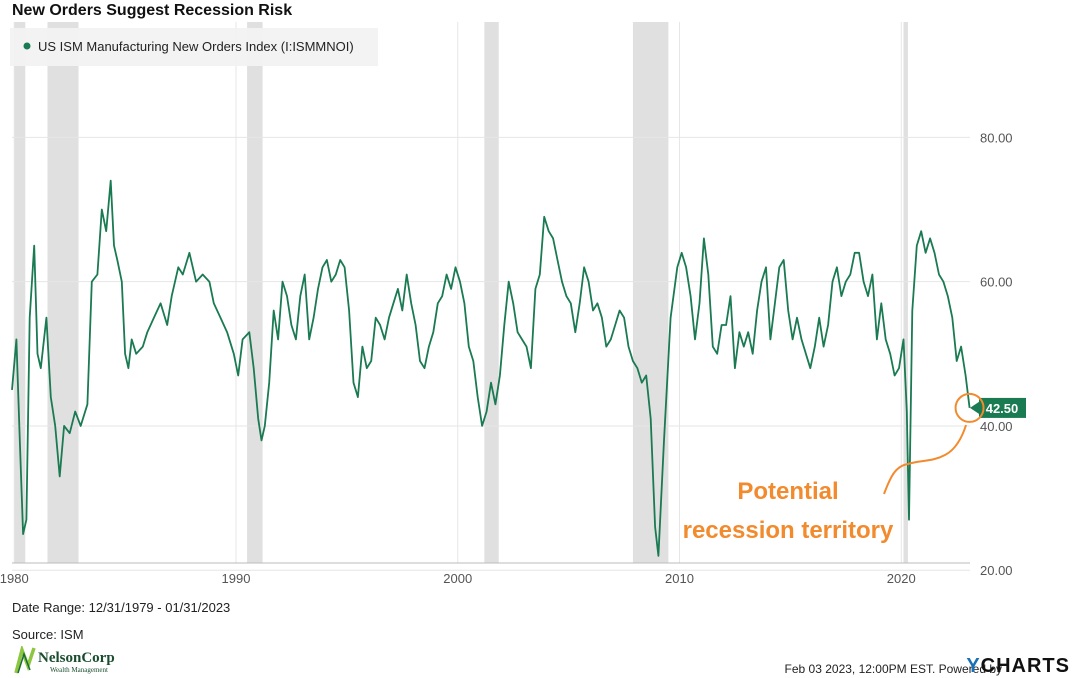 The width and height of the screenshot is (1080, 678). Describe the element at coordinates (974, 407) in the screenshot. I see `last-value-pointer-icon` at that location.